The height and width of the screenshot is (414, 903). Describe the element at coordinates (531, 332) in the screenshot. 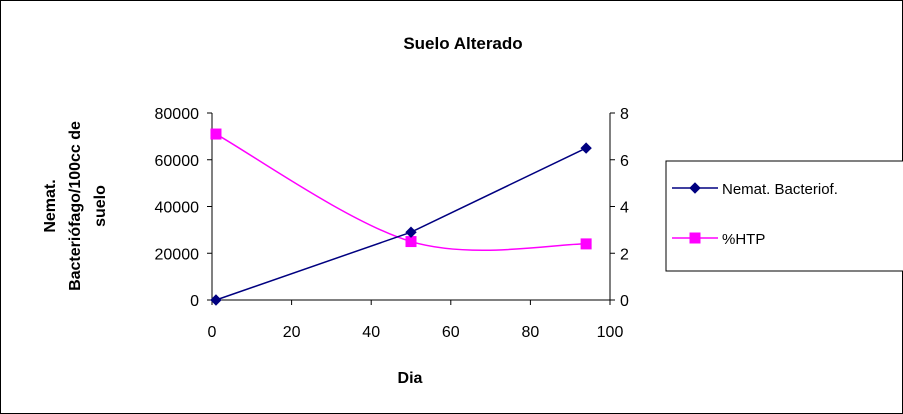

I see `x-tick-label: 80` at that location.